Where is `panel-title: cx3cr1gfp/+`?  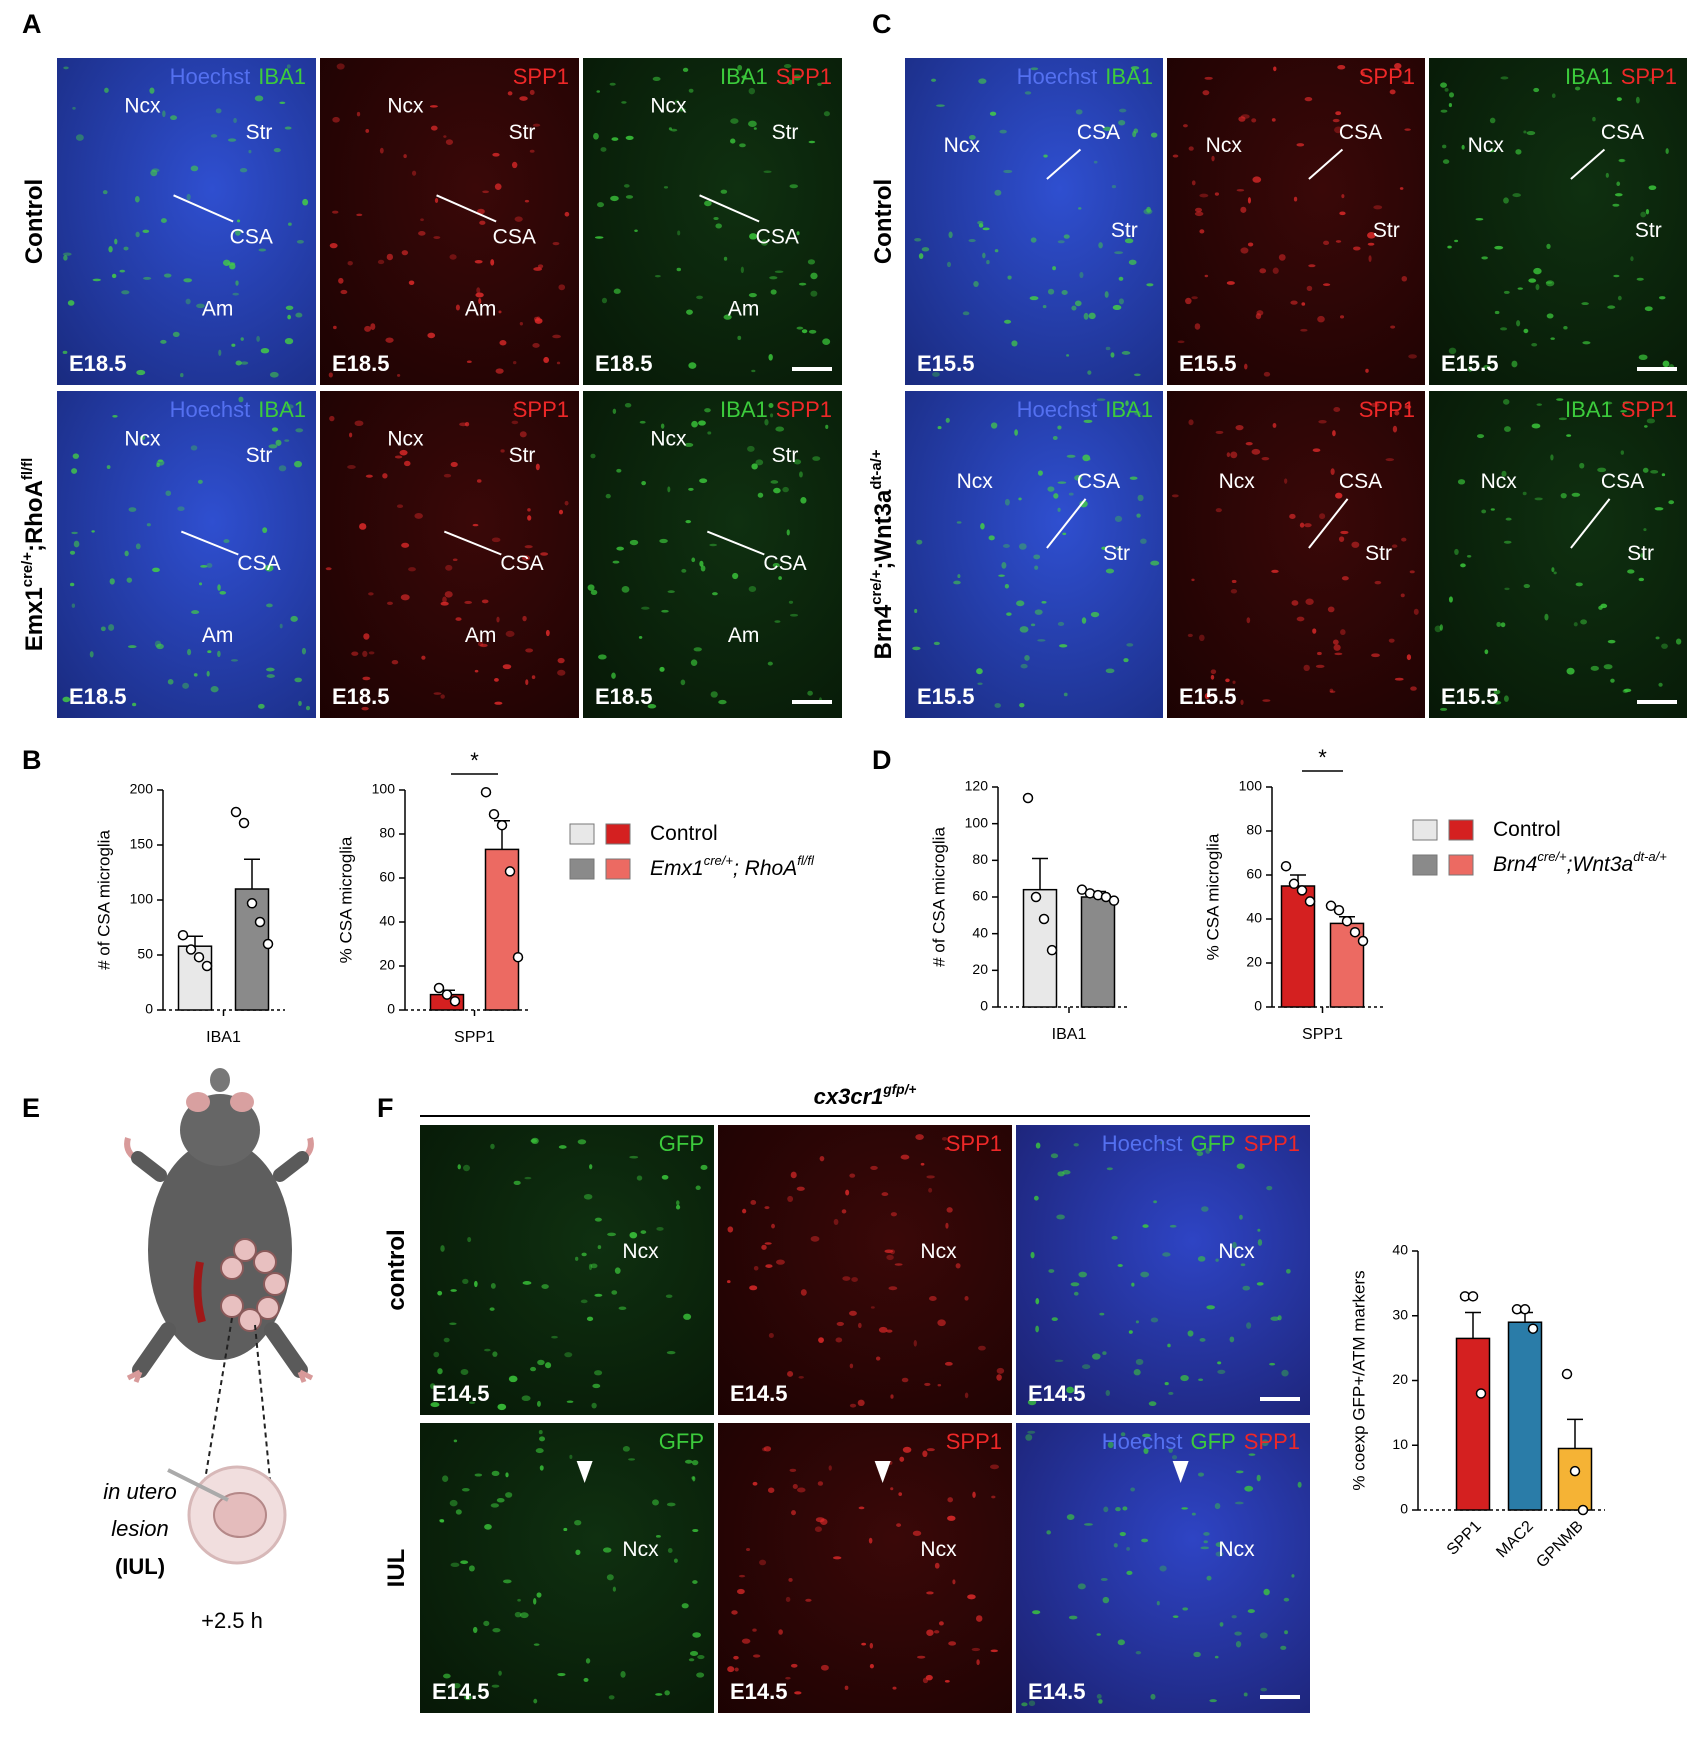 panel-title: cx3cr1gfp/+ is located at coordinates (865, 1095).